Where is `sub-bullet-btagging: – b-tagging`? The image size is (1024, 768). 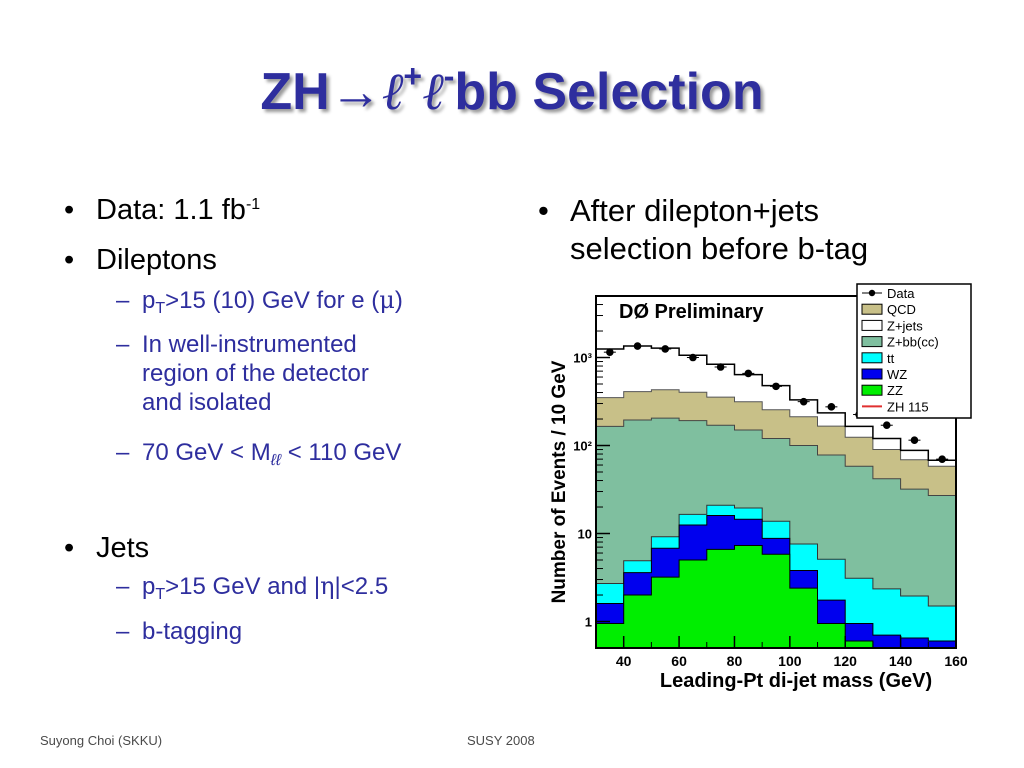 sub-bullet-btagging: – b-tagging is located at coordinates (229, 632).